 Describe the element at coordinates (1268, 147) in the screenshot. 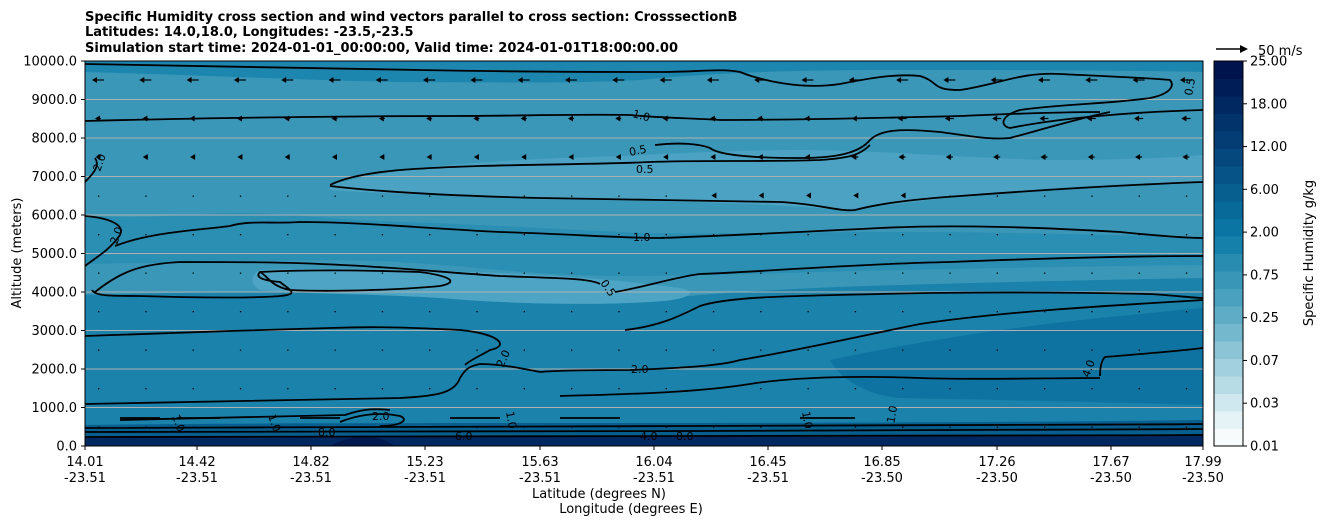

I see `colorbar-tick-label: 12.00` at that location.